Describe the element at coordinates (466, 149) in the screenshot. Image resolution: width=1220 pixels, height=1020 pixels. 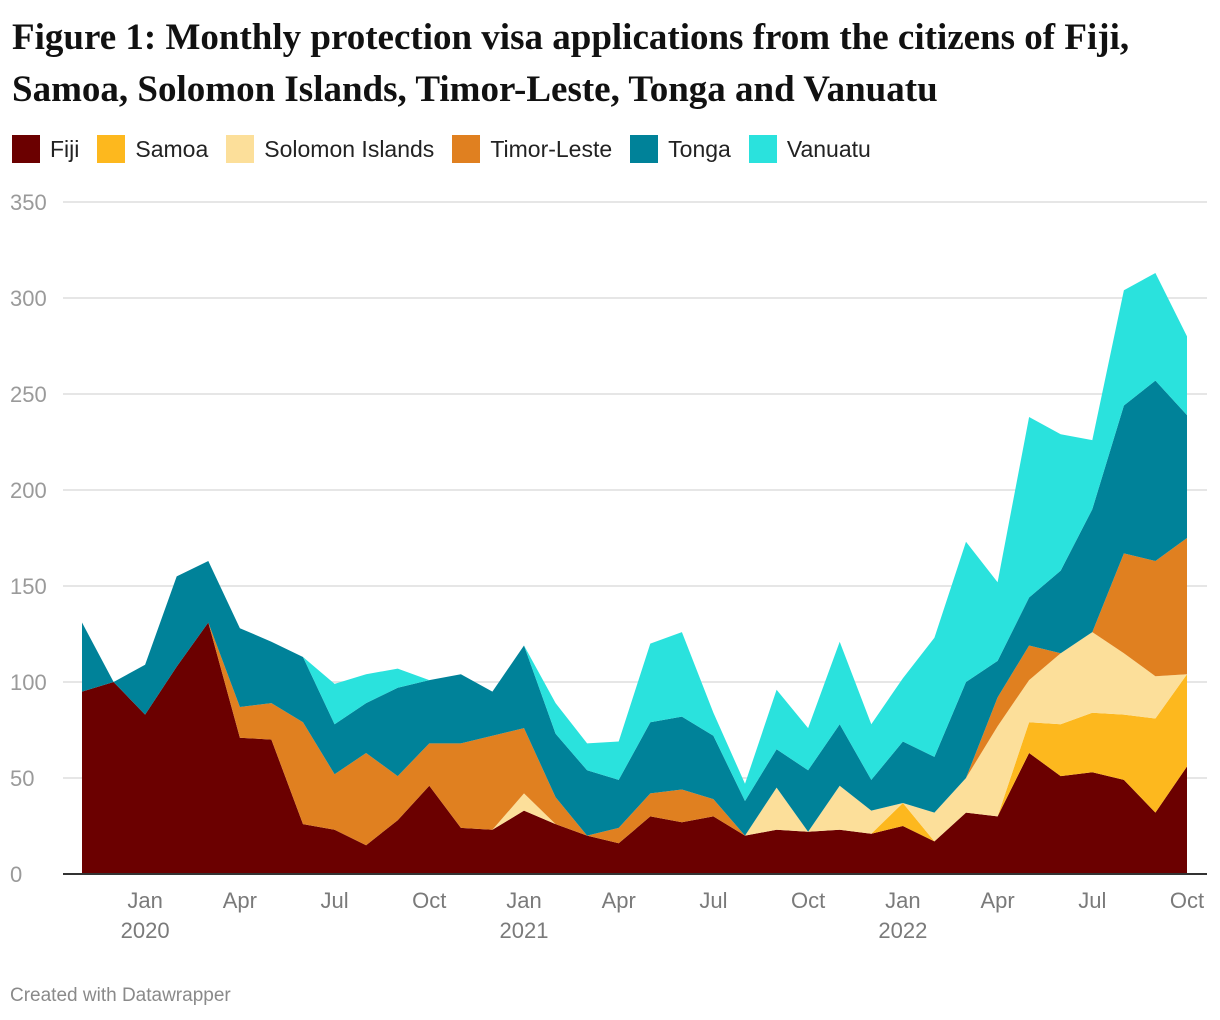
I see `legend-swatch-timor-leste` at that location.